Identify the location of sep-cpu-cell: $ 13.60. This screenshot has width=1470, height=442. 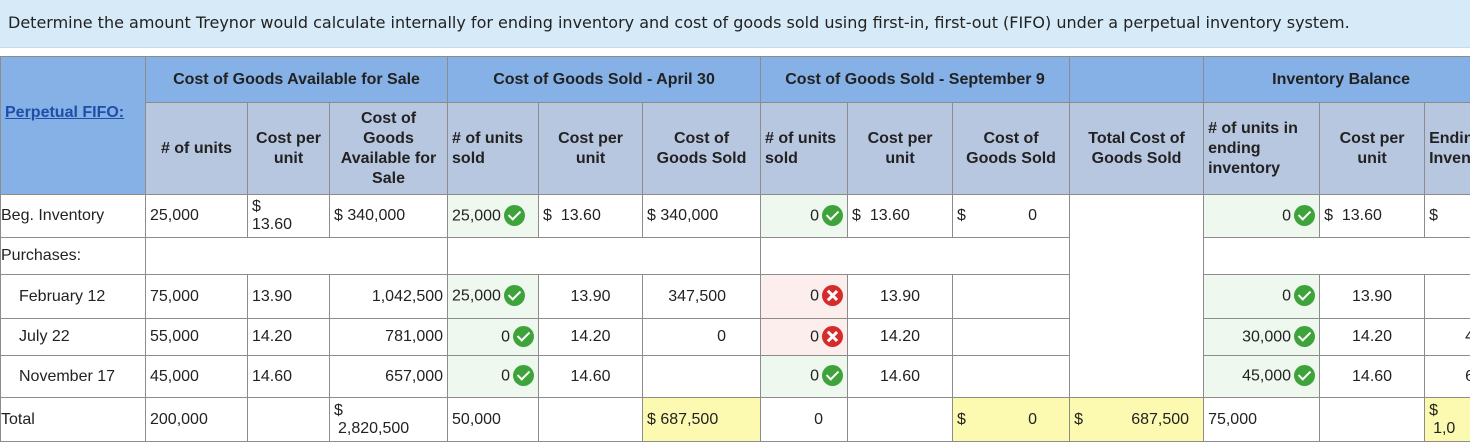
(900, 216).